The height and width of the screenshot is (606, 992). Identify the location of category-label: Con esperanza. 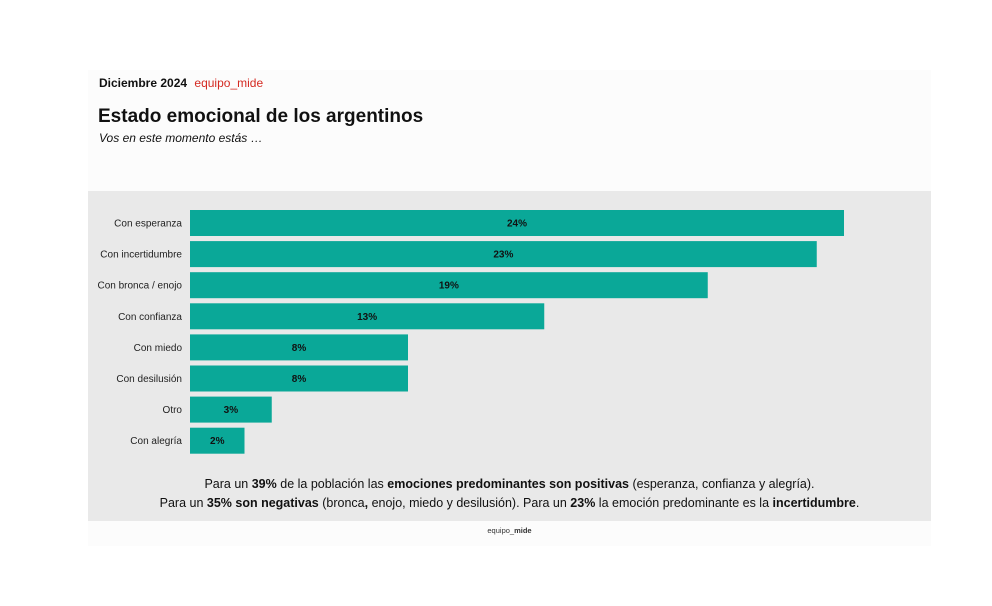
(148, 224).